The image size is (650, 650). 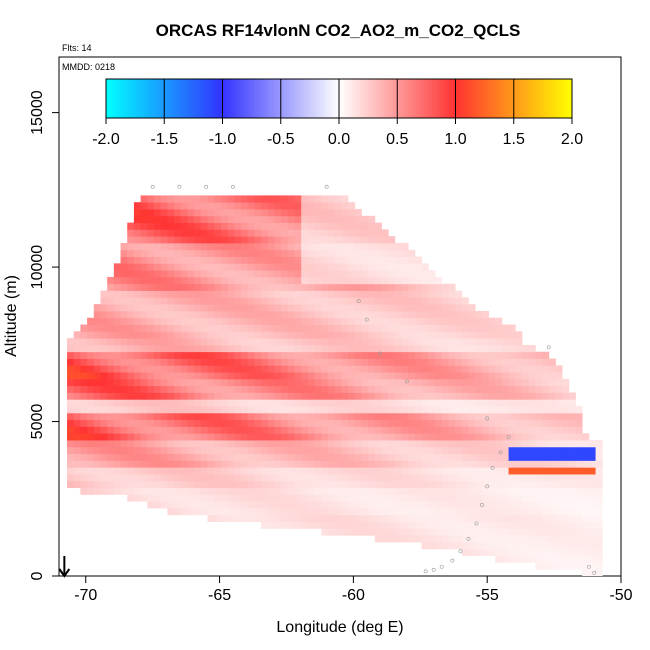 I want to click on sample-point, so click(x=487, y=486).